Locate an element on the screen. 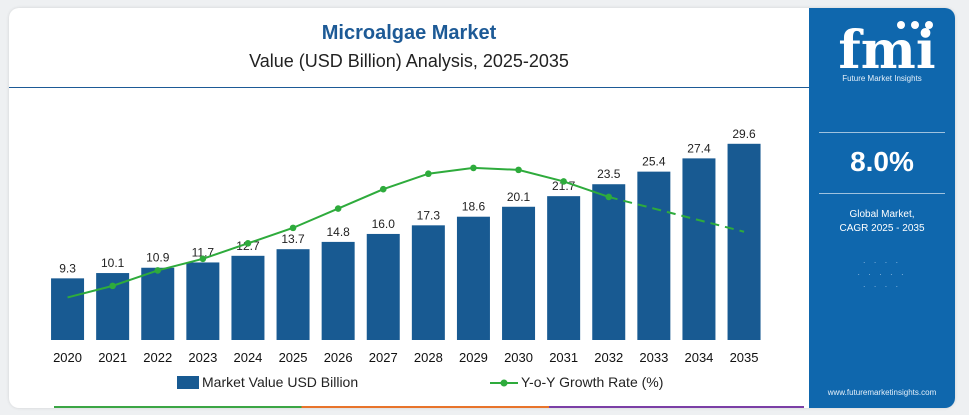  bar-label-2021: 10.1 is located at coordinates (113, 263).